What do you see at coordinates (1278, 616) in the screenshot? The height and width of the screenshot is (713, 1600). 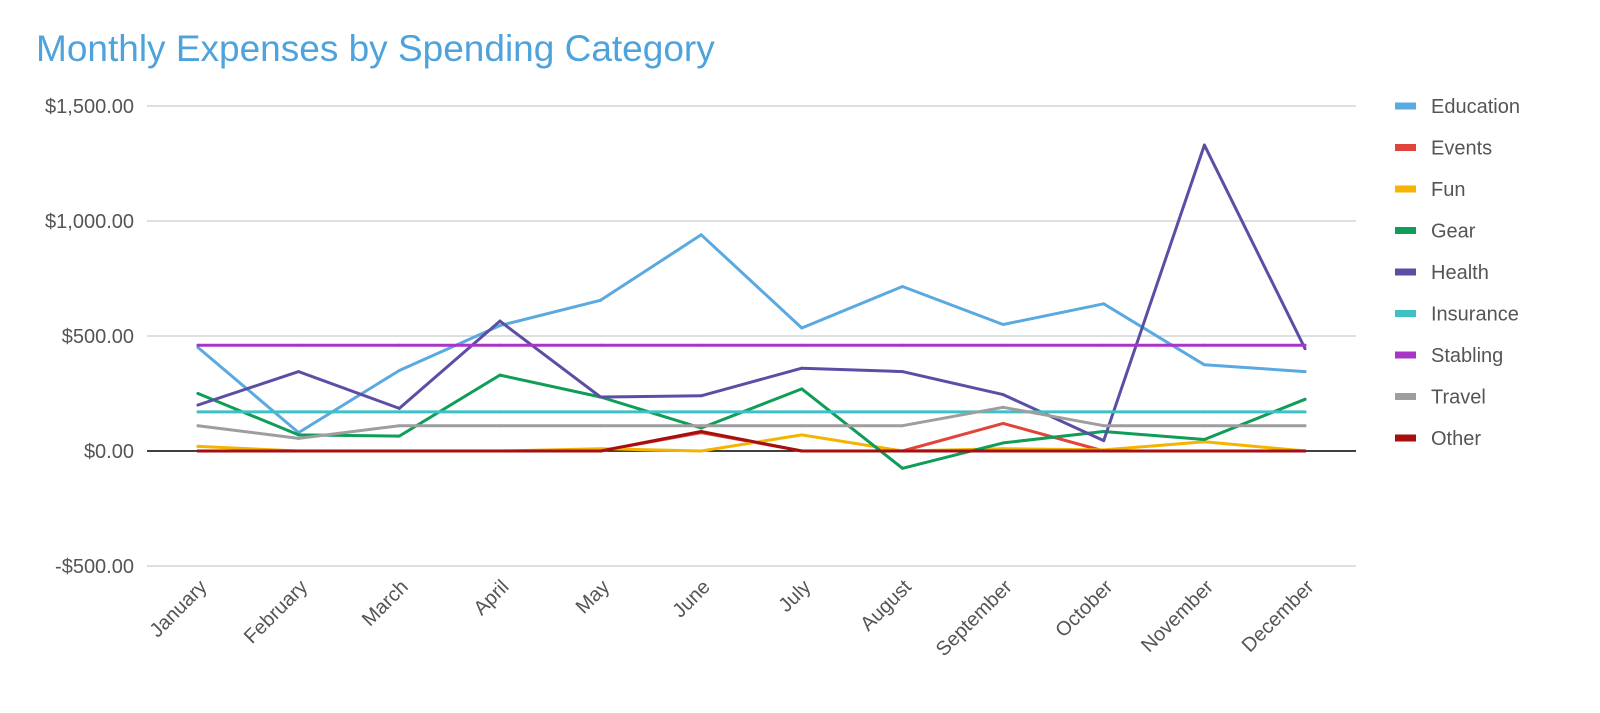 I see `x-tick-label: December` at bounding box center [1278, 616].